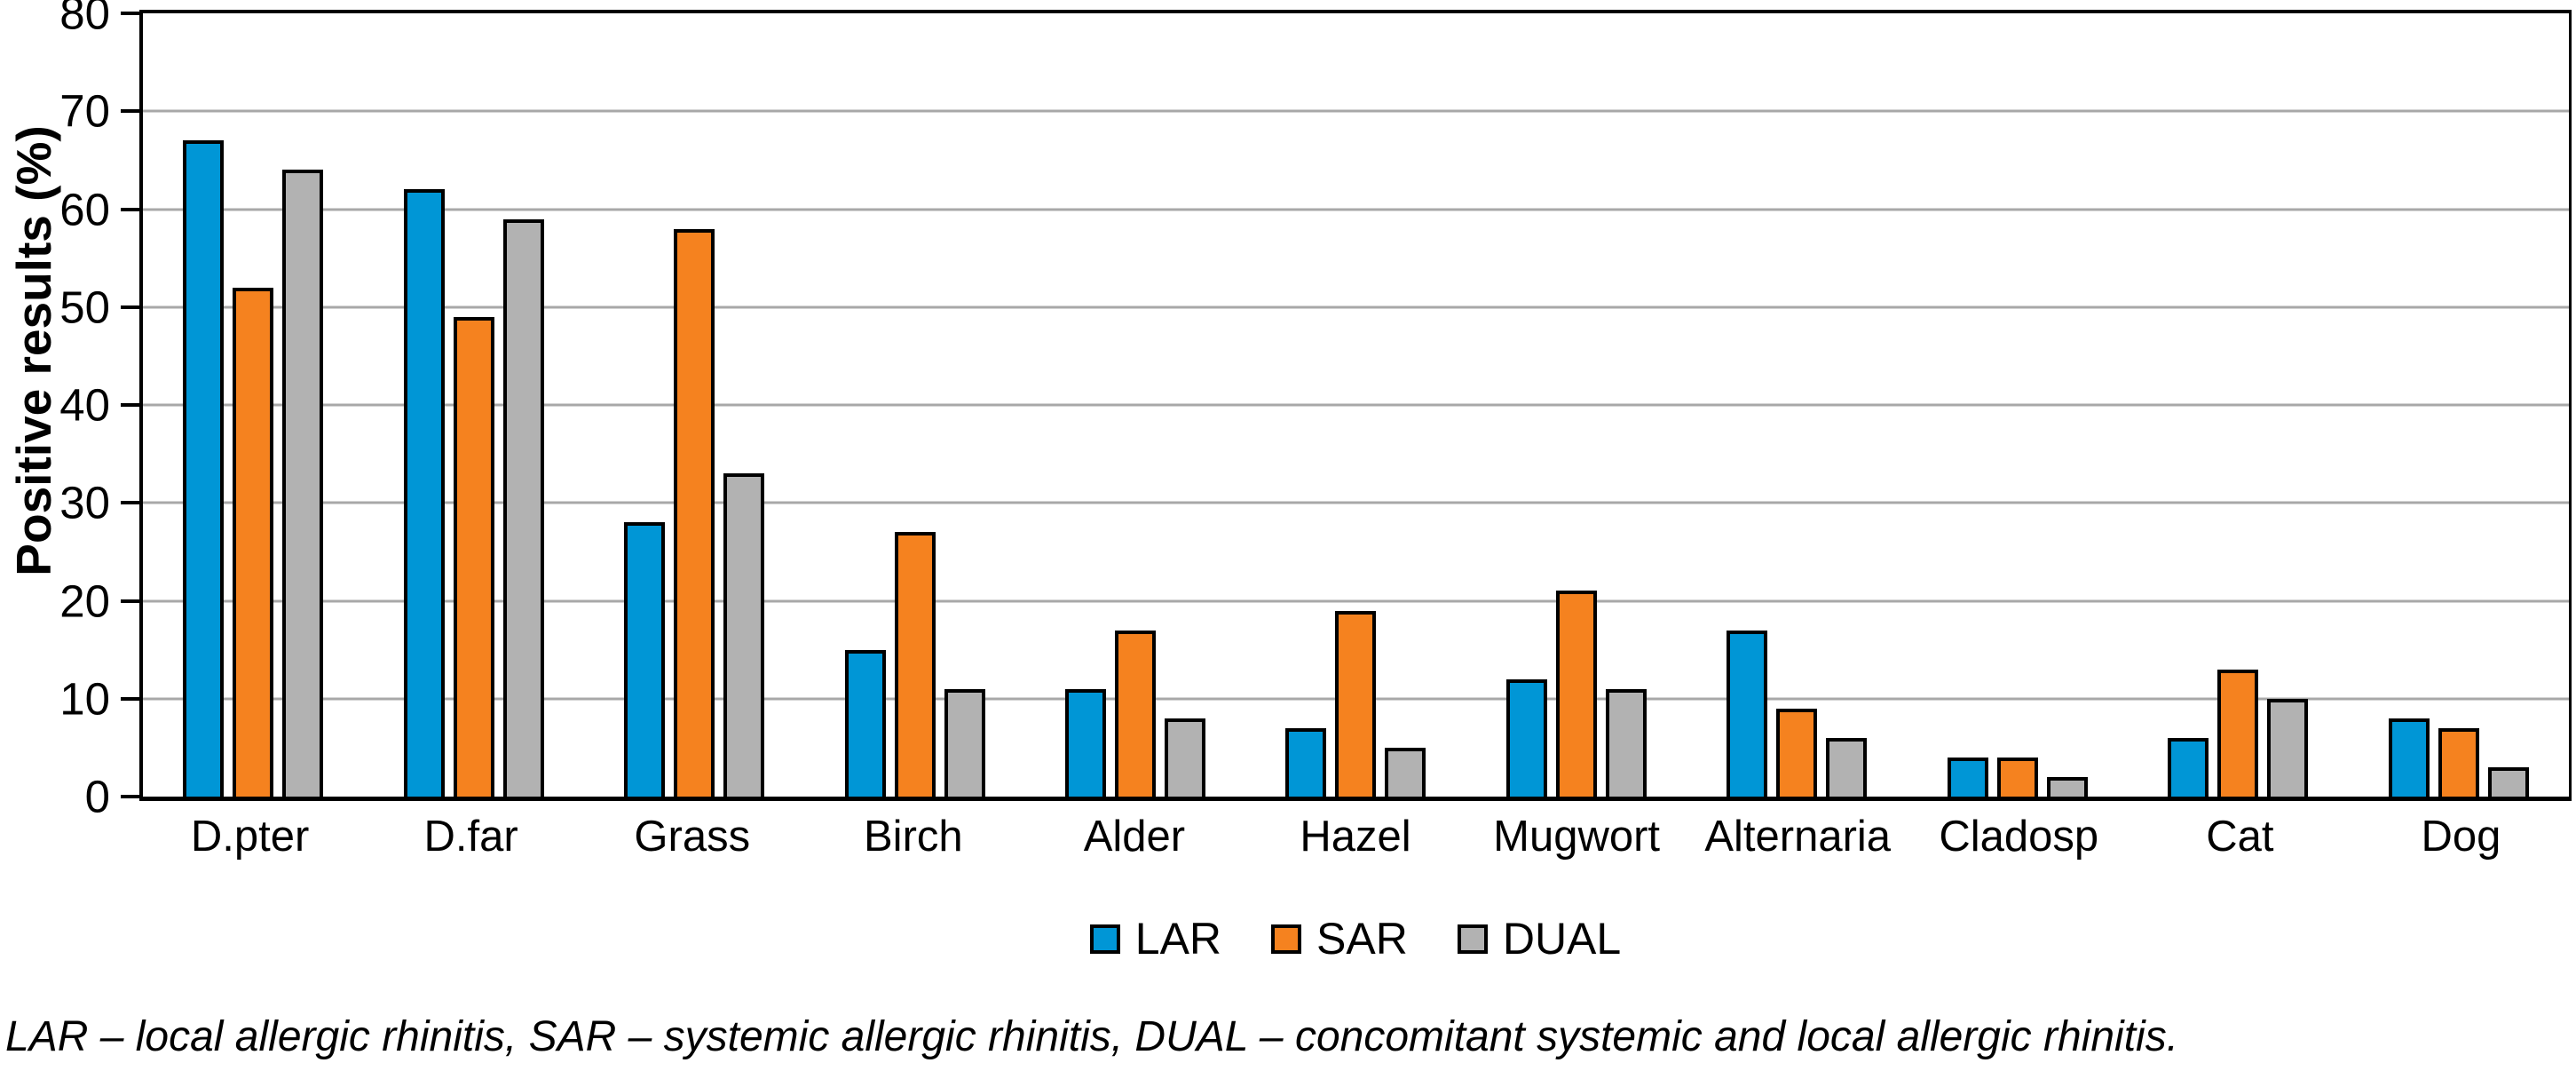  I want to click on y-axis: 0 10 20 30 40 50 60 70 80, so click(69, 411).